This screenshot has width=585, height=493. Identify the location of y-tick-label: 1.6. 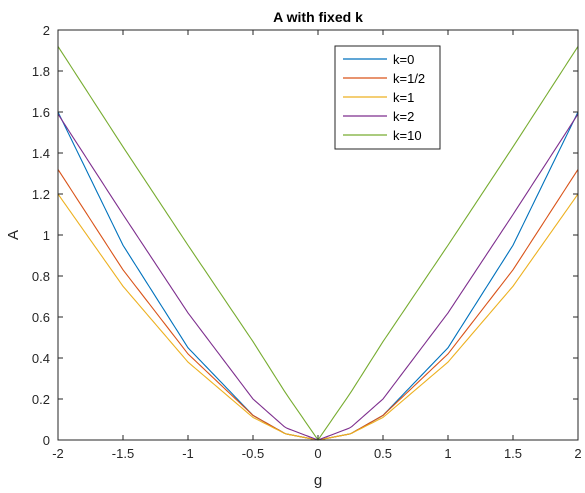
(41, 112).